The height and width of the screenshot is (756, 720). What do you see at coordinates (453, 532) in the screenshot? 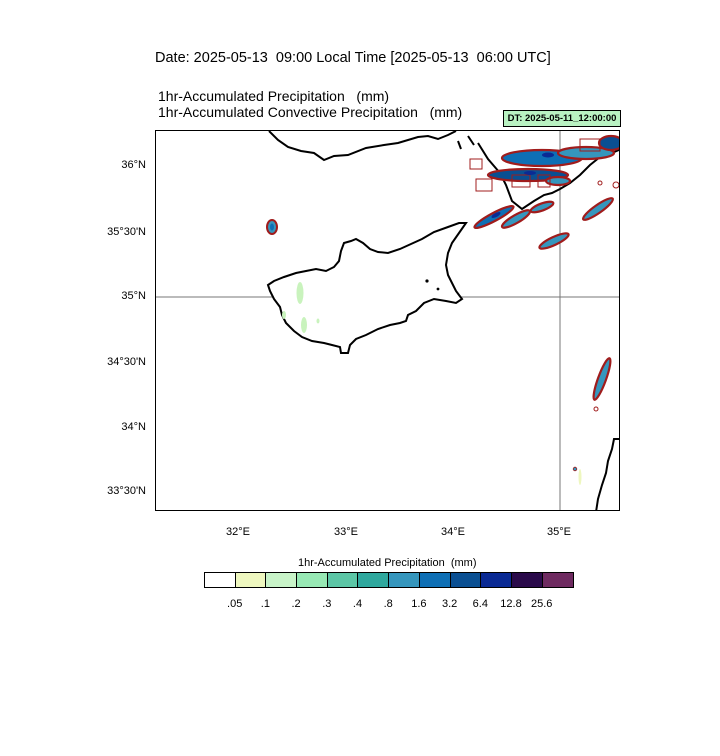
I see `lon-label-34e: 34°E` at bounding box center [453, 532].